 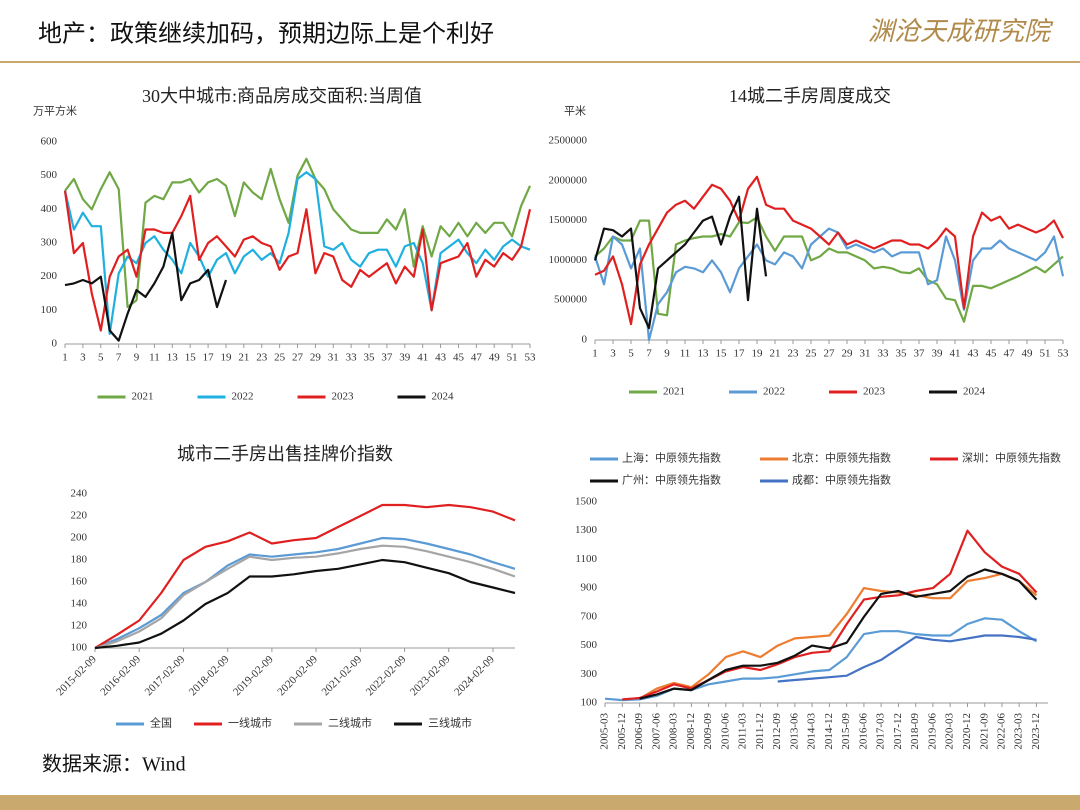 What do you see at coordinates (794, 354) in the screenshot?
I see `x-tick-label: 23` at bounding box center [794, 354].